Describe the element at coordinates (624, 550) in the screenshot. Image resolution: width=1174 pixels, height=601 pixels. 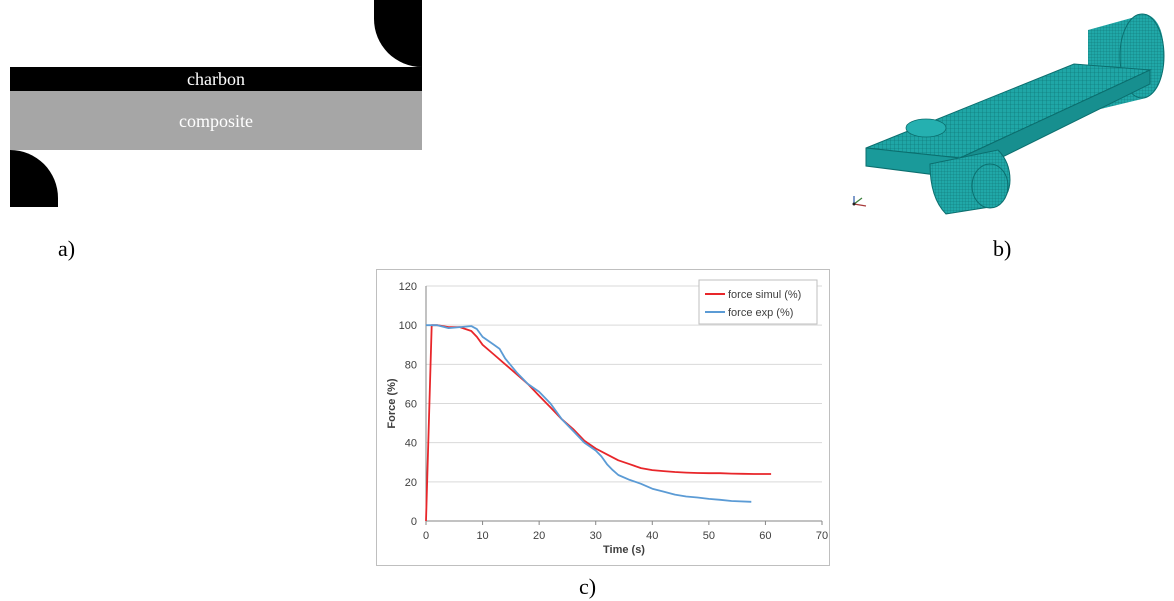
I see `x-axis-title: Time (s)` at that location.